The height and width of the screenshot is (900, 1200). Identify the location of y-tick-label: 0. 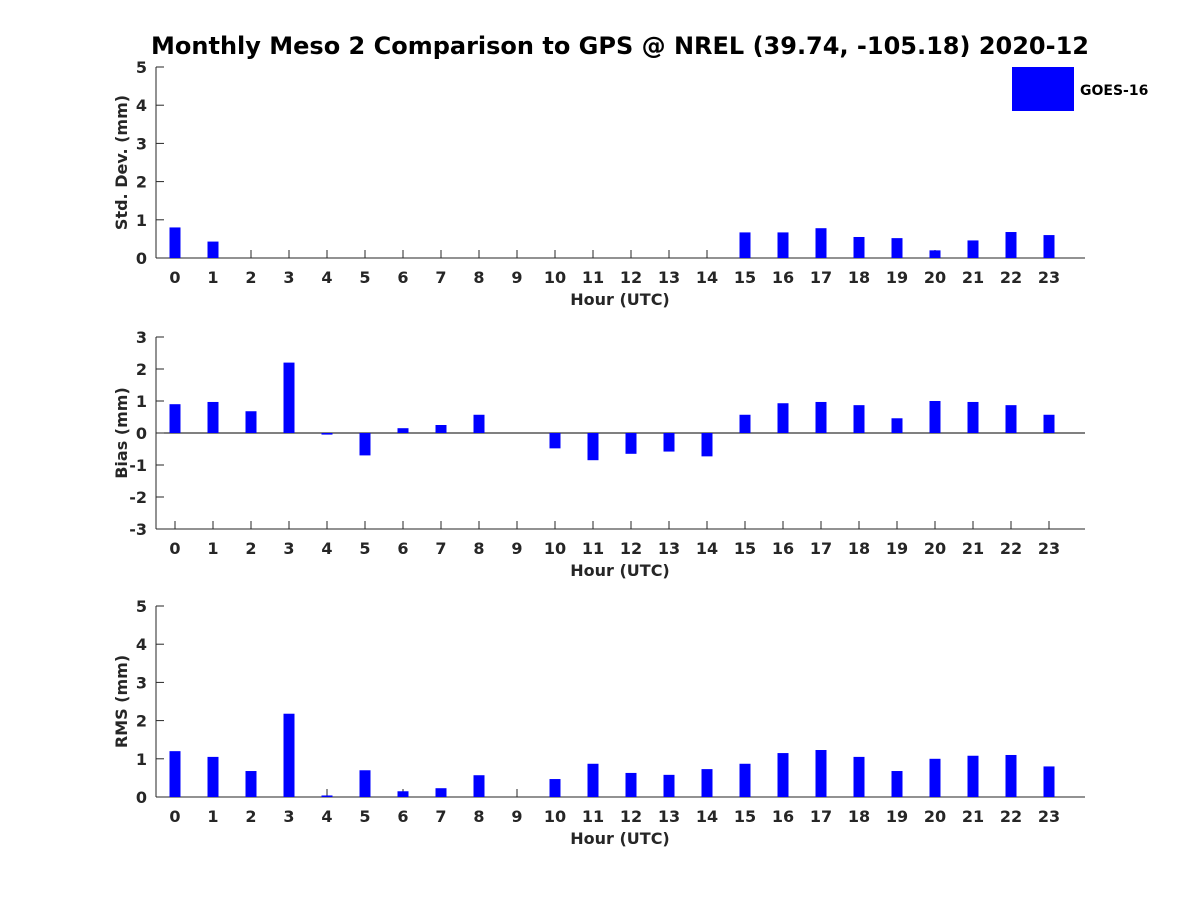
(141, 258).